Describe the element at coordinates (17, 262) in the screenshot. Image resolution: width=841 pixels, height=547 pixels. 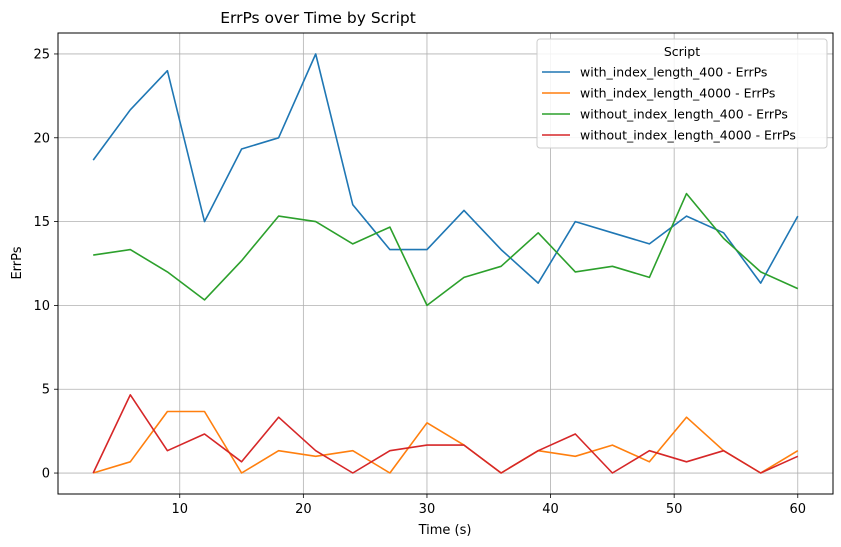
I see `y-axis-label: ErrPs` at that location.